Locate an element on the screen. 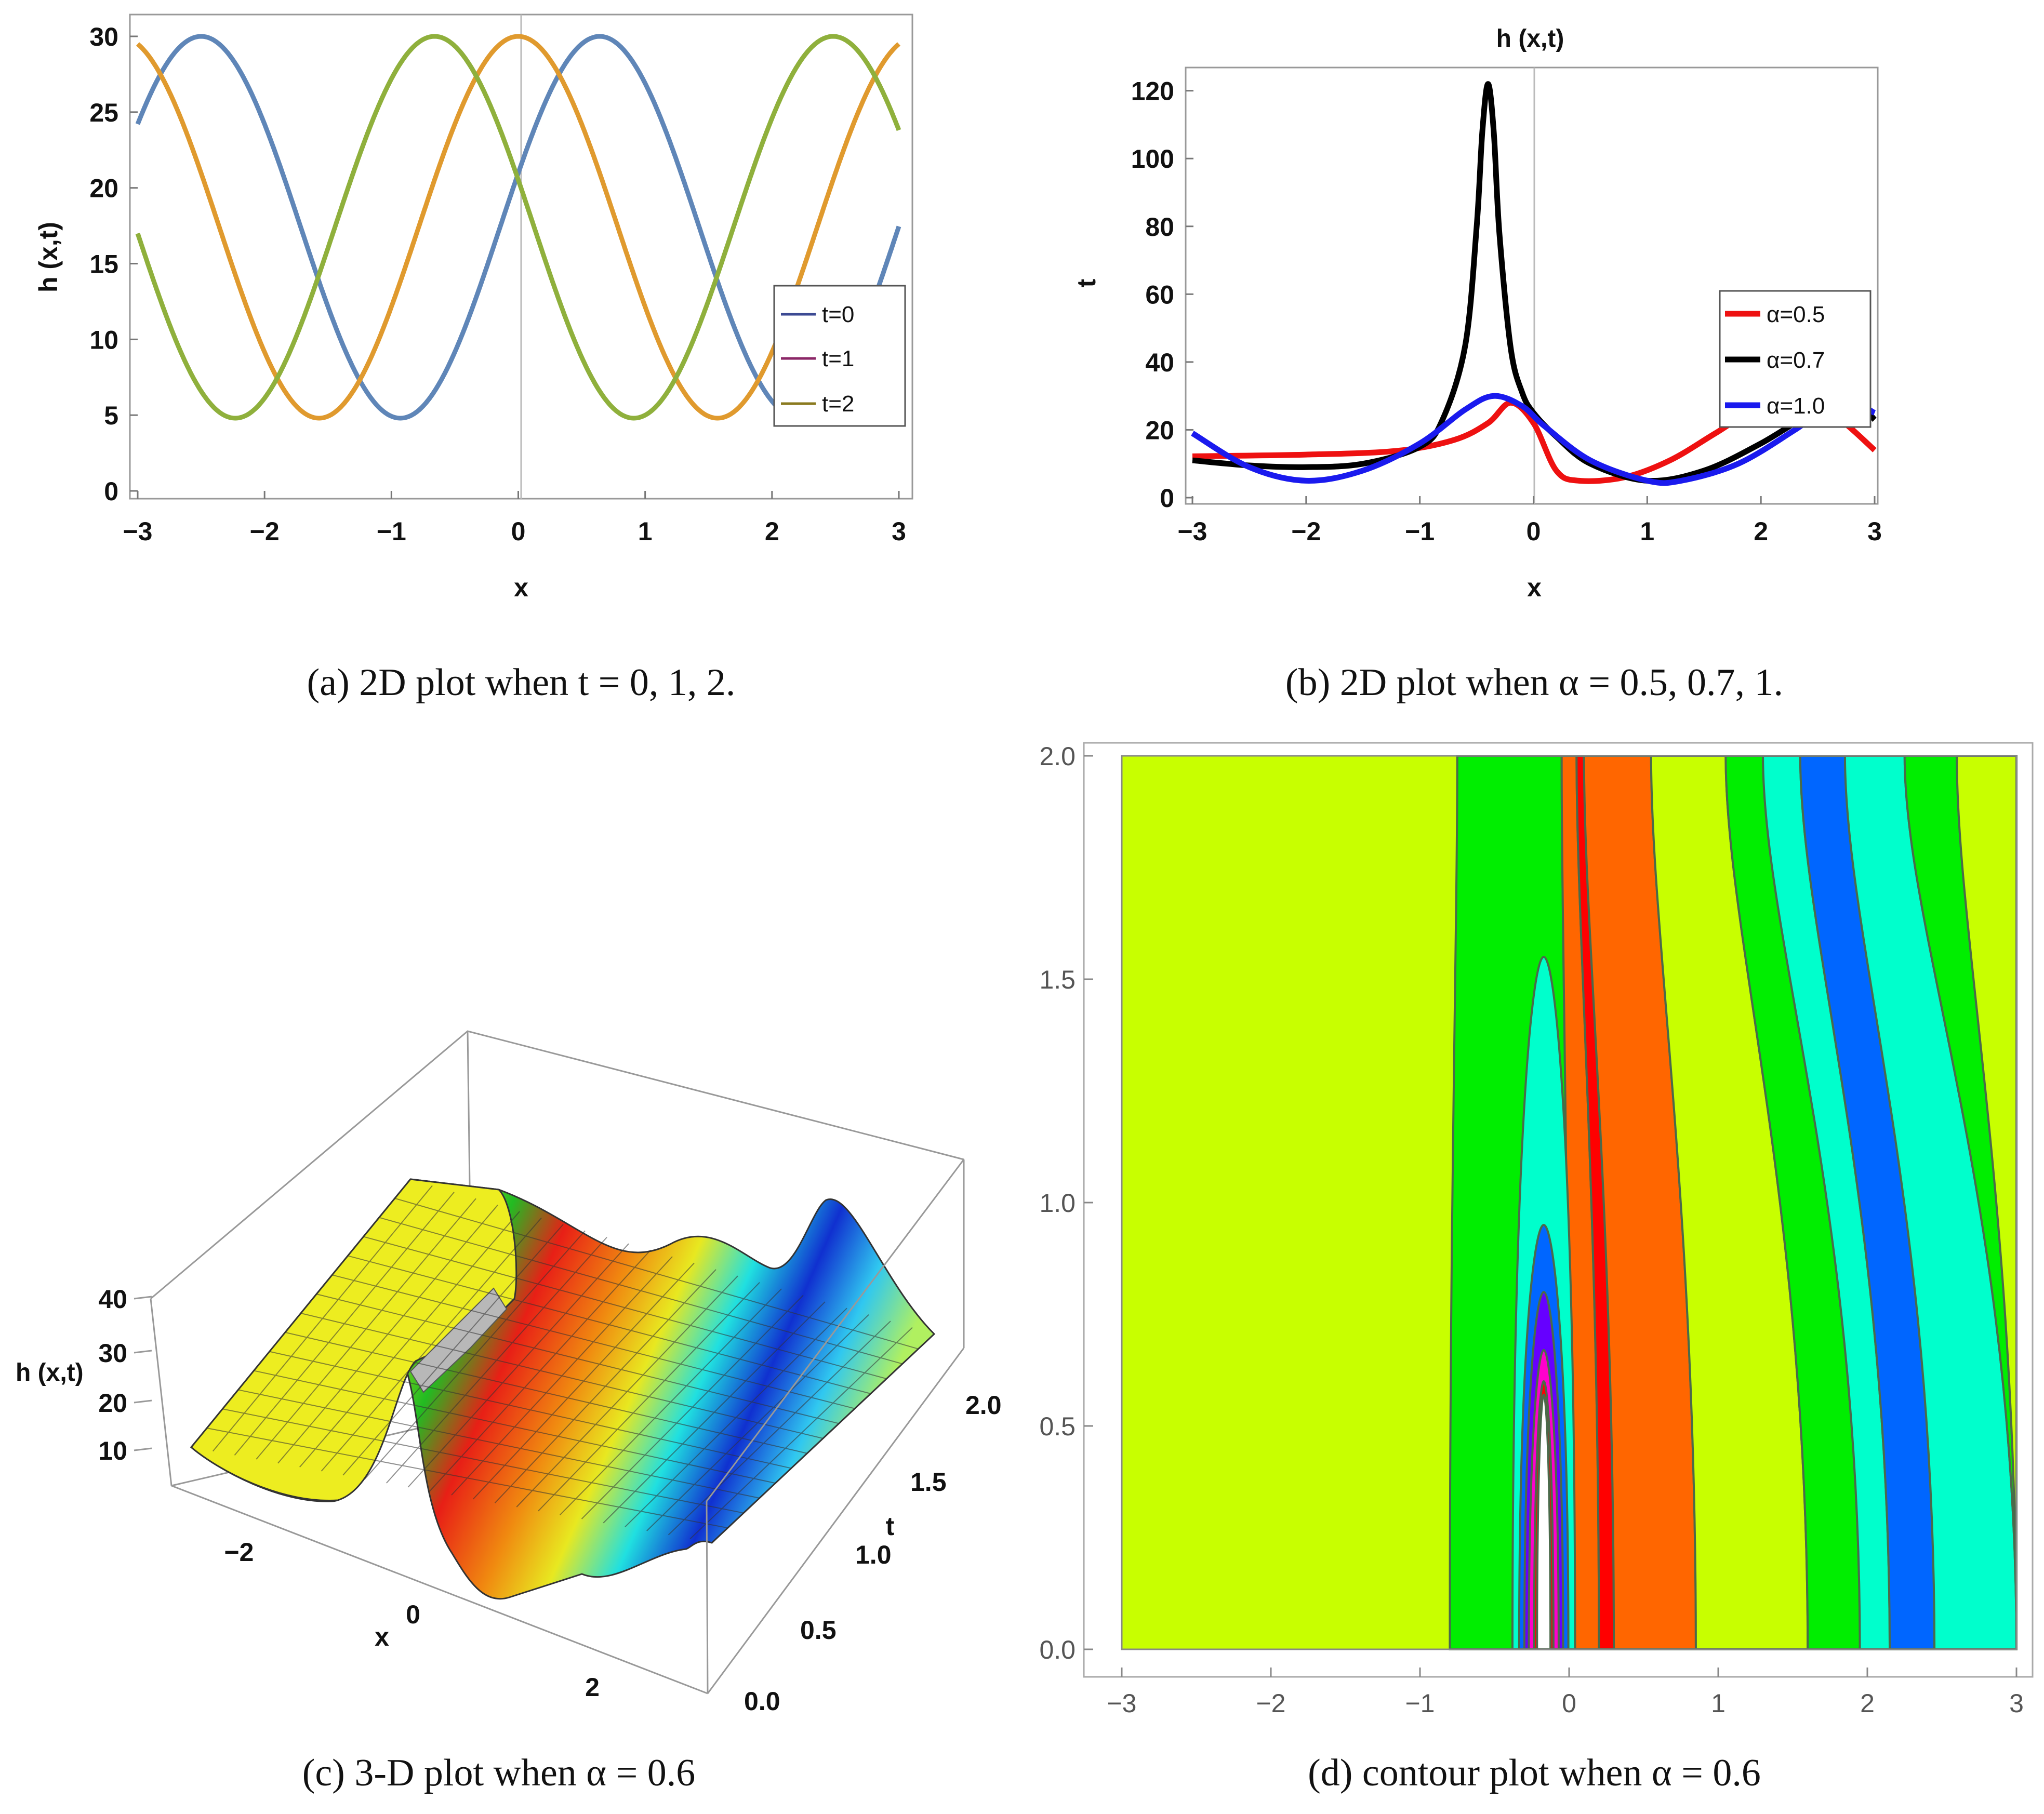  panel-b-y-ticks: 0 20 40 60 80 100 120 is located at coordinates (1162, 295).